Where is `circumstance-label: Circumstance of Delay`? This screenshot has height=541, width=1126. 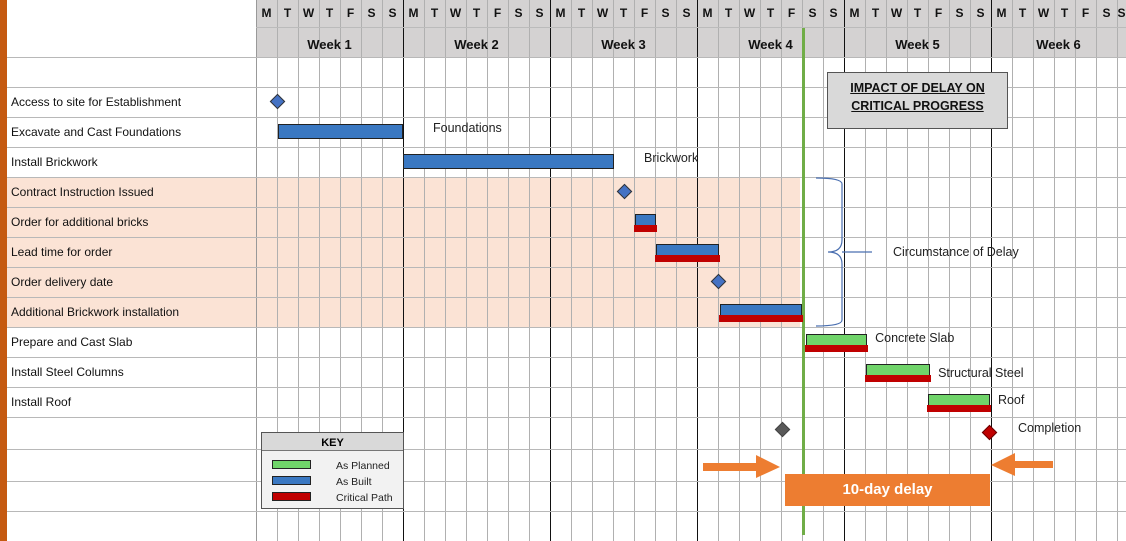
circumstance-label: Circumstance of Delay is located at coordinates (956, 252).